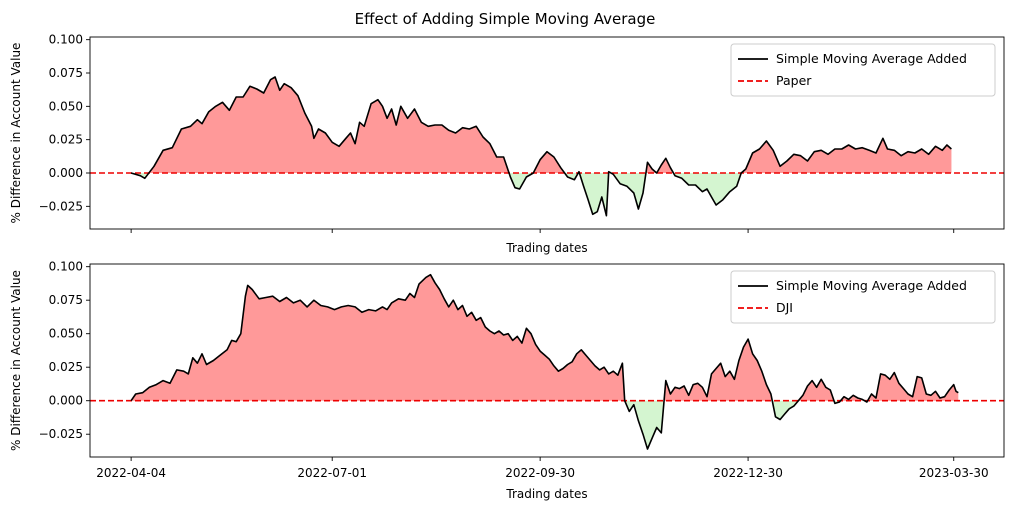 The height and width of the screenshot is (515, 1011). Describe the element at coordinates (332, 473) in the screenshot. I see `x-tick-label: 2022-07-01` at that location.